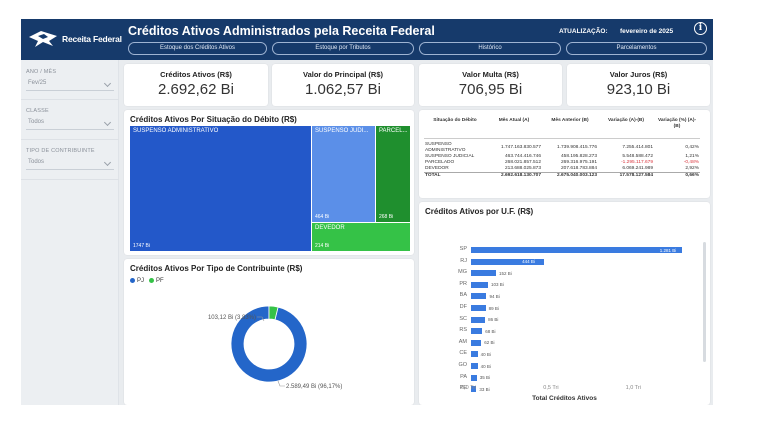 This screenshot has height=448, width=772. What do you see at coordinates (490, 48) in the screenshot?
I see `tab-historico: Histórico` at bounding box center [490, 48].